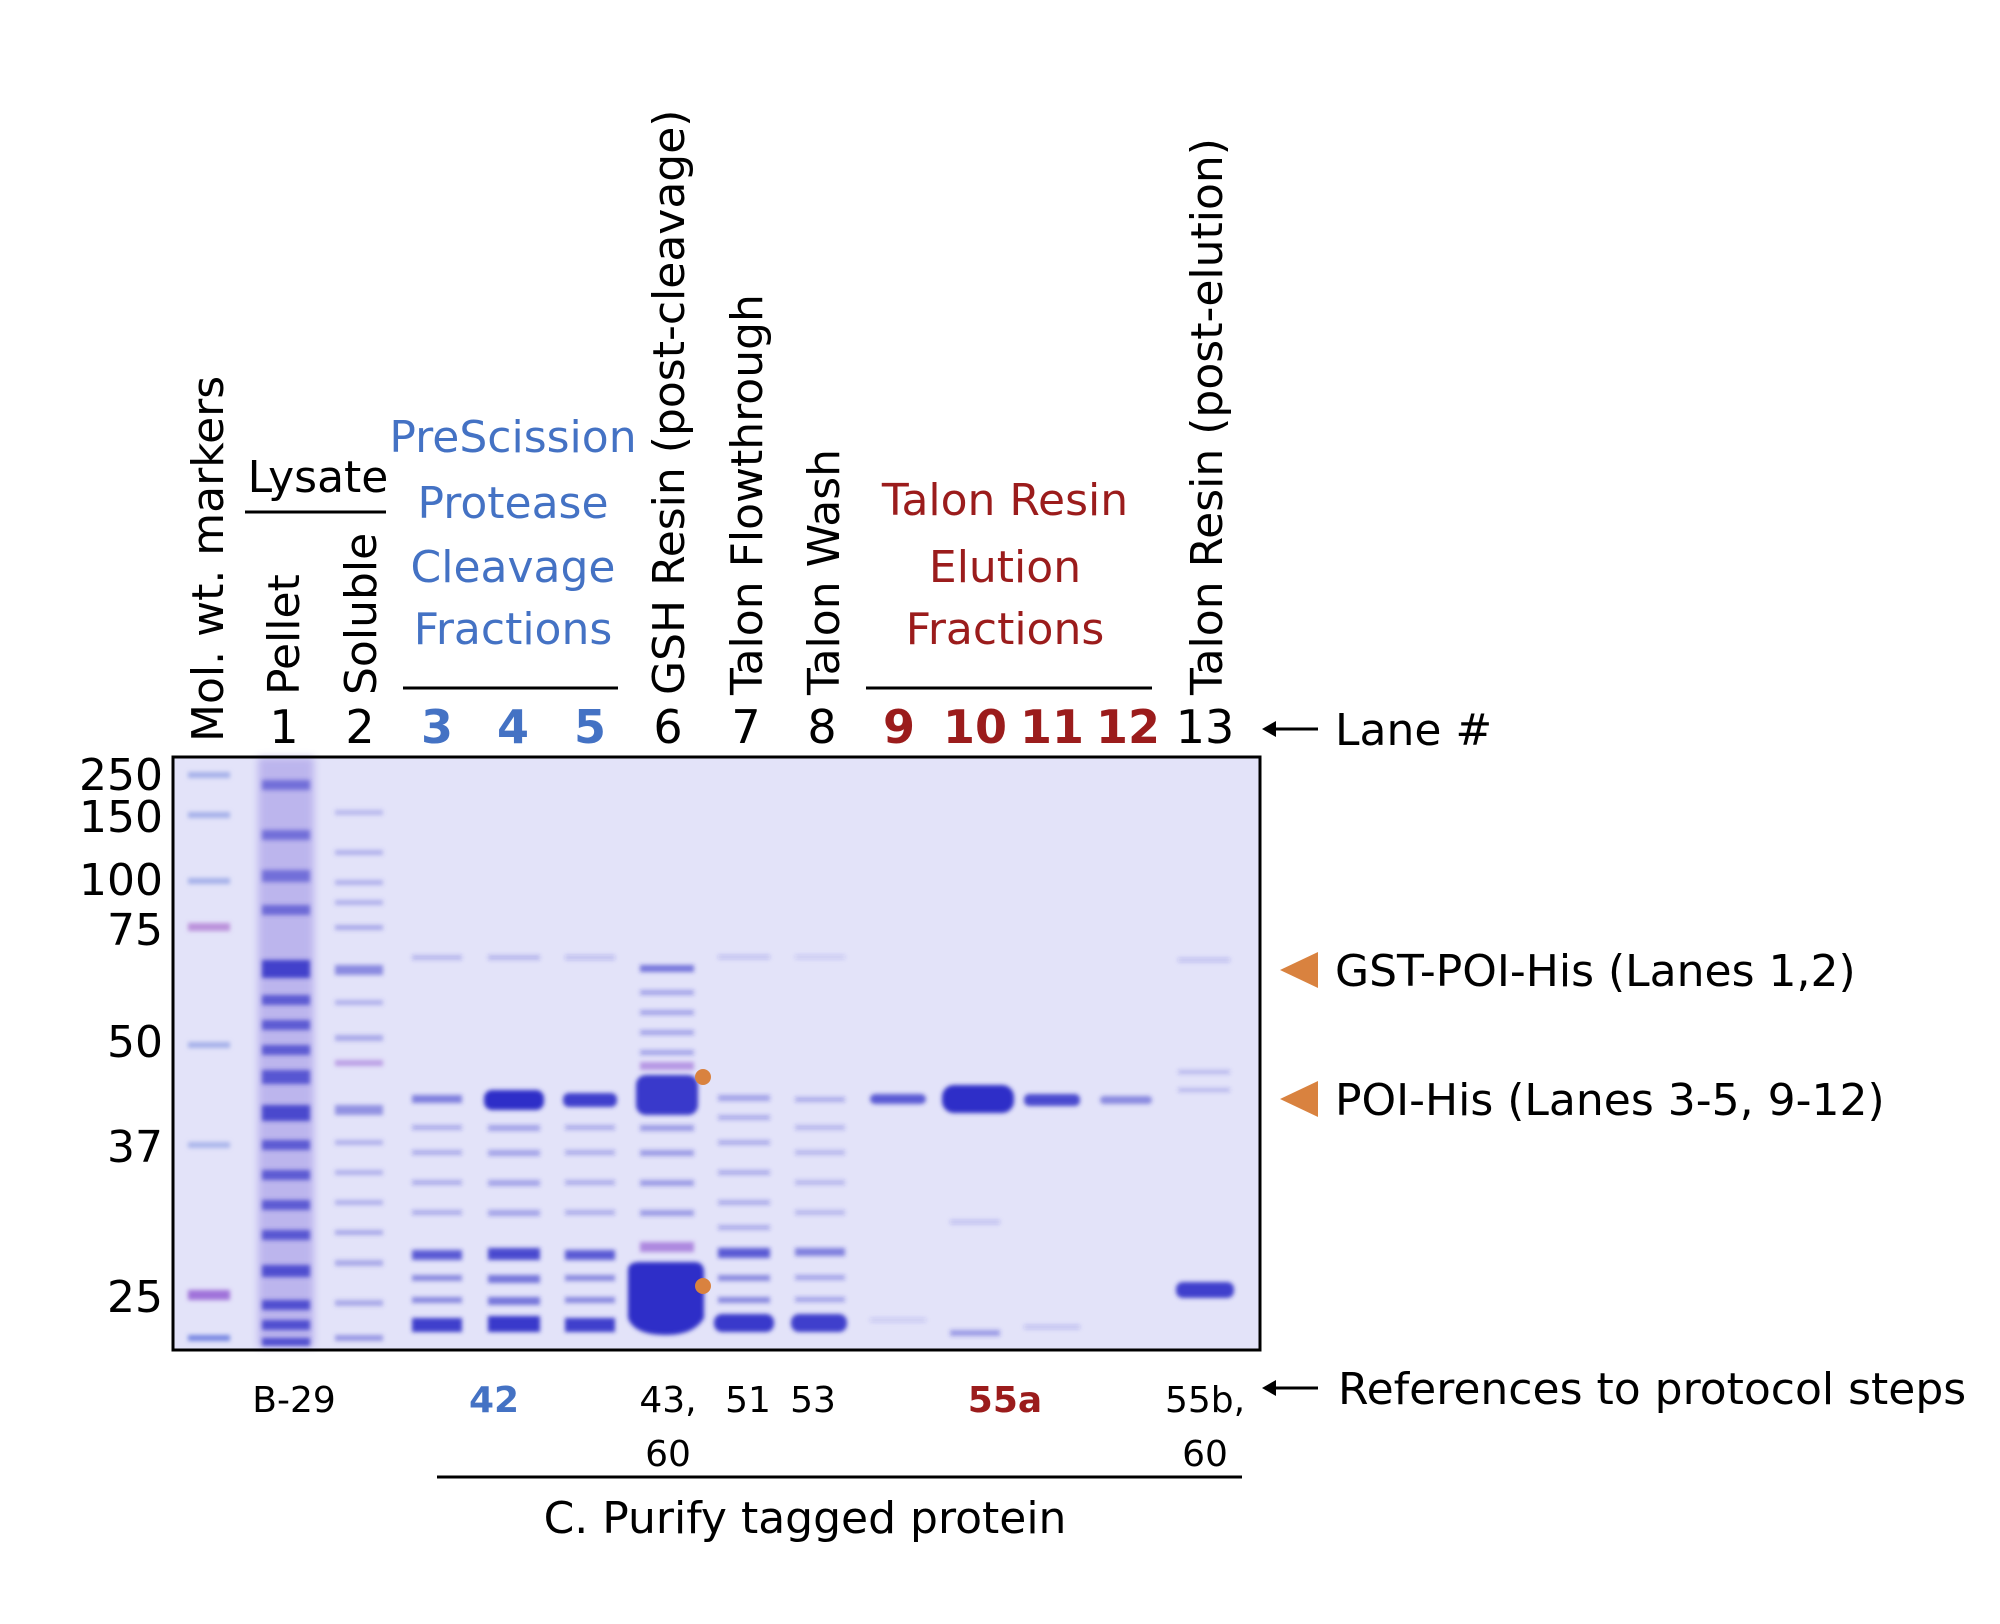 The image size is (2000, 1624). What do you see at coordinates (513, 629) in the screenshot?
I see `prescission-line-4: Fractions` at bounding box center [513, 629].